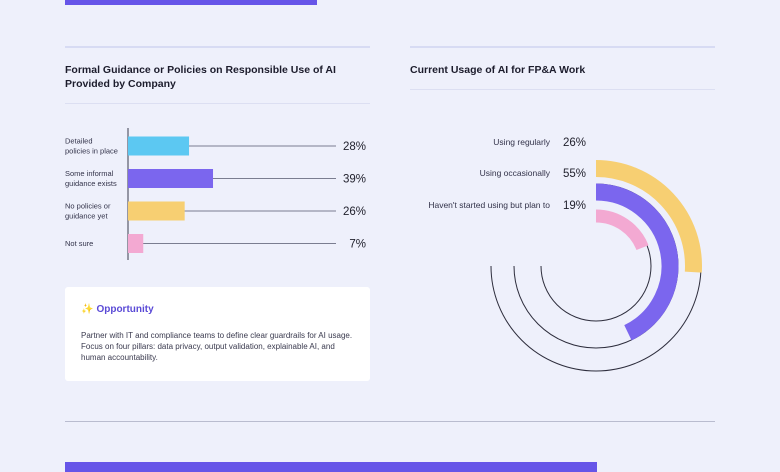 This screenshot has width=780, height=472. Describe the element at coordinates (354, 180) in the screenshot. I see `bar-value-label: 39%` at that location.